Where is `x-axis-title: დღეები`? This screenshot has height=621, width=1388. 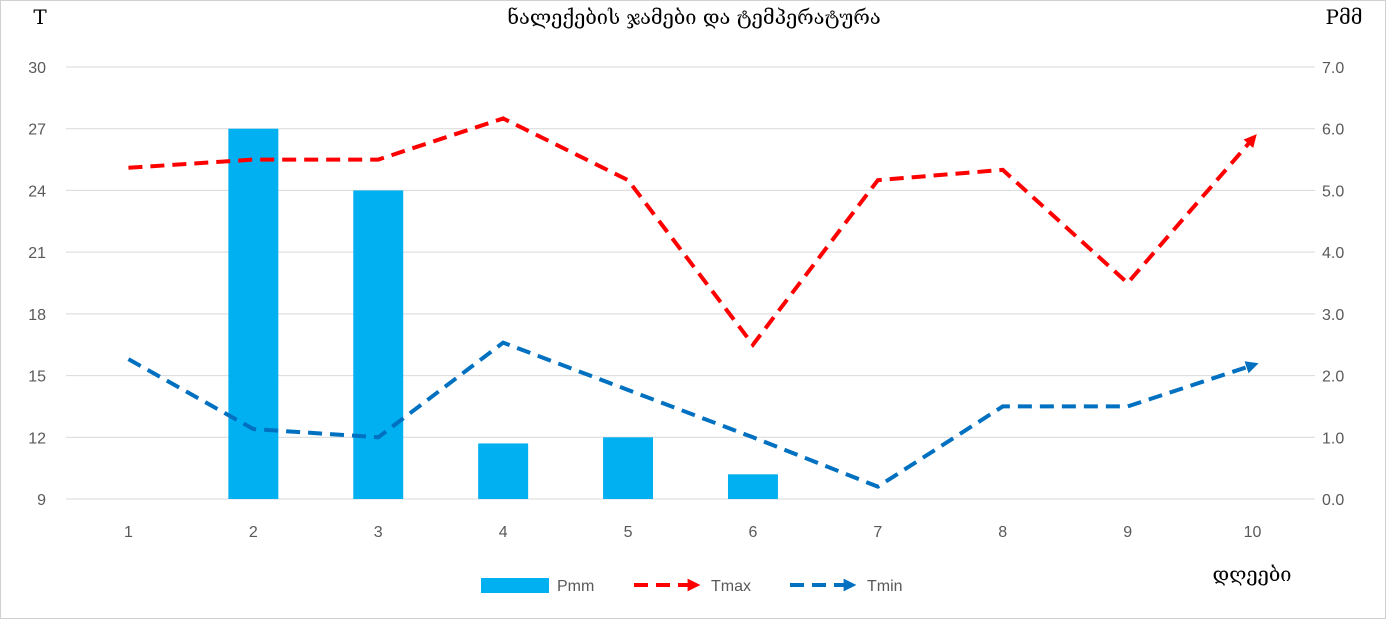
x-axis-title: დღეები is located at coordinates (1252, 574).